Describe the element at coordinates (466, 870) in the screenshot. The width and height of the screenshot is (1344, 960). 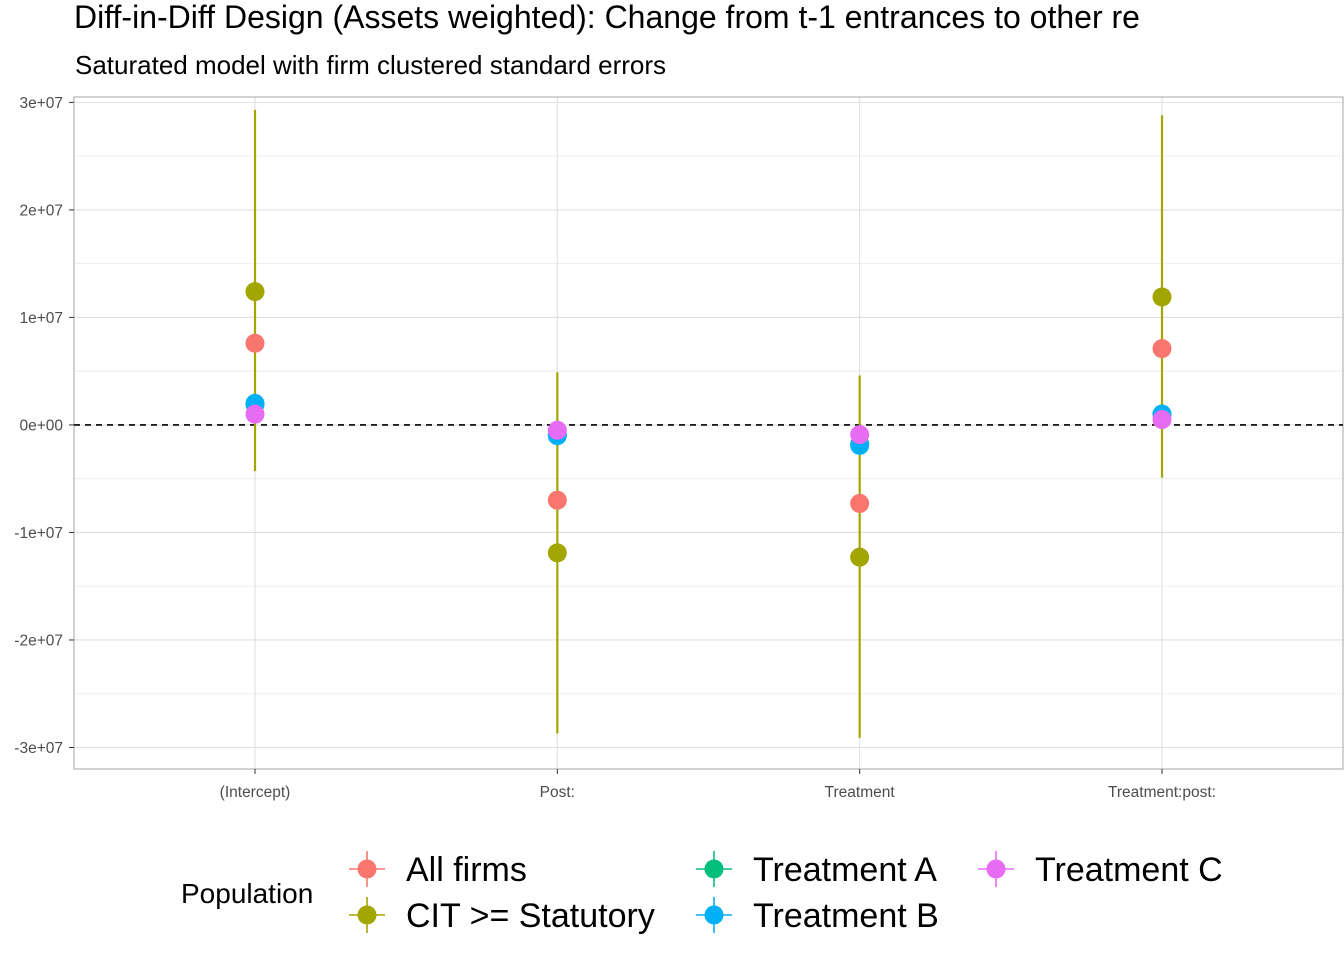
I see `legend-label: All firms` at that location.